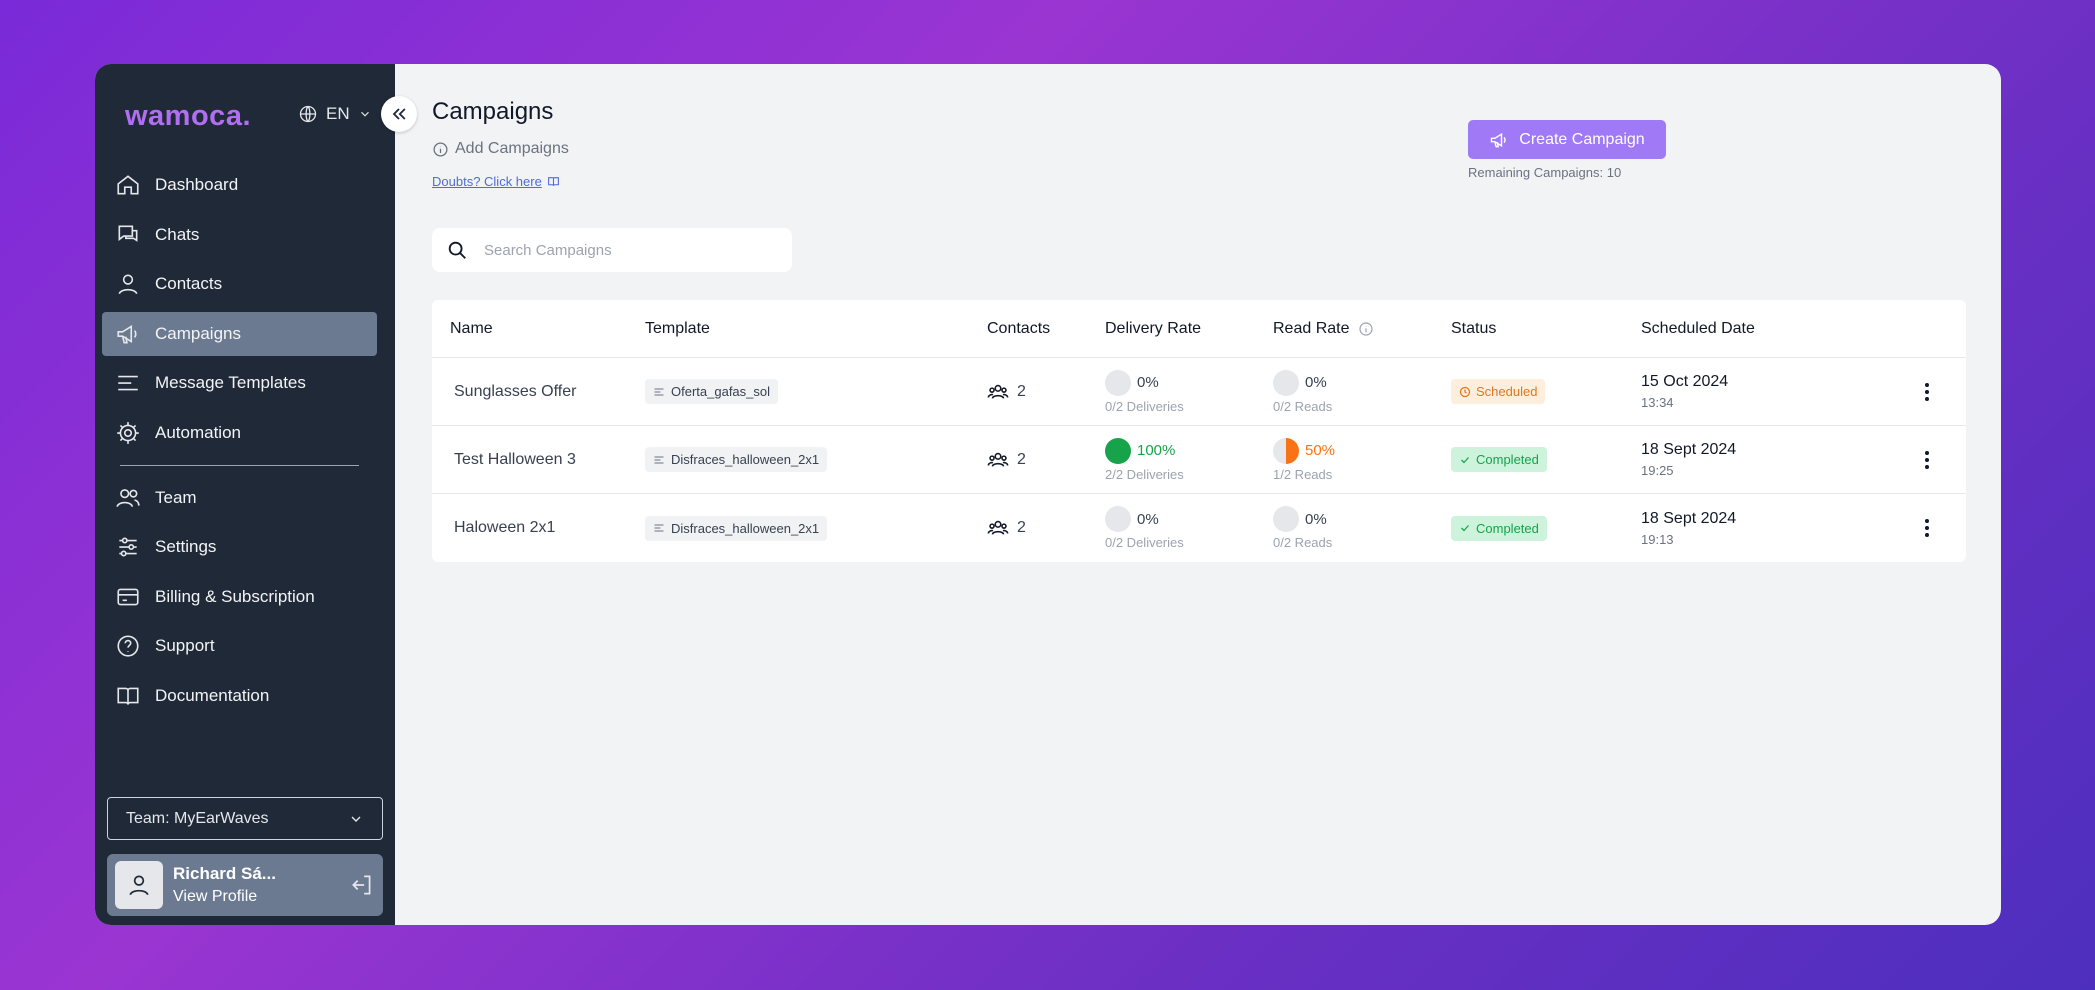 The width and height of the screenshot is (2095, 990). I want to click on sidebar-item-chats: Chats, so click(239, 235).